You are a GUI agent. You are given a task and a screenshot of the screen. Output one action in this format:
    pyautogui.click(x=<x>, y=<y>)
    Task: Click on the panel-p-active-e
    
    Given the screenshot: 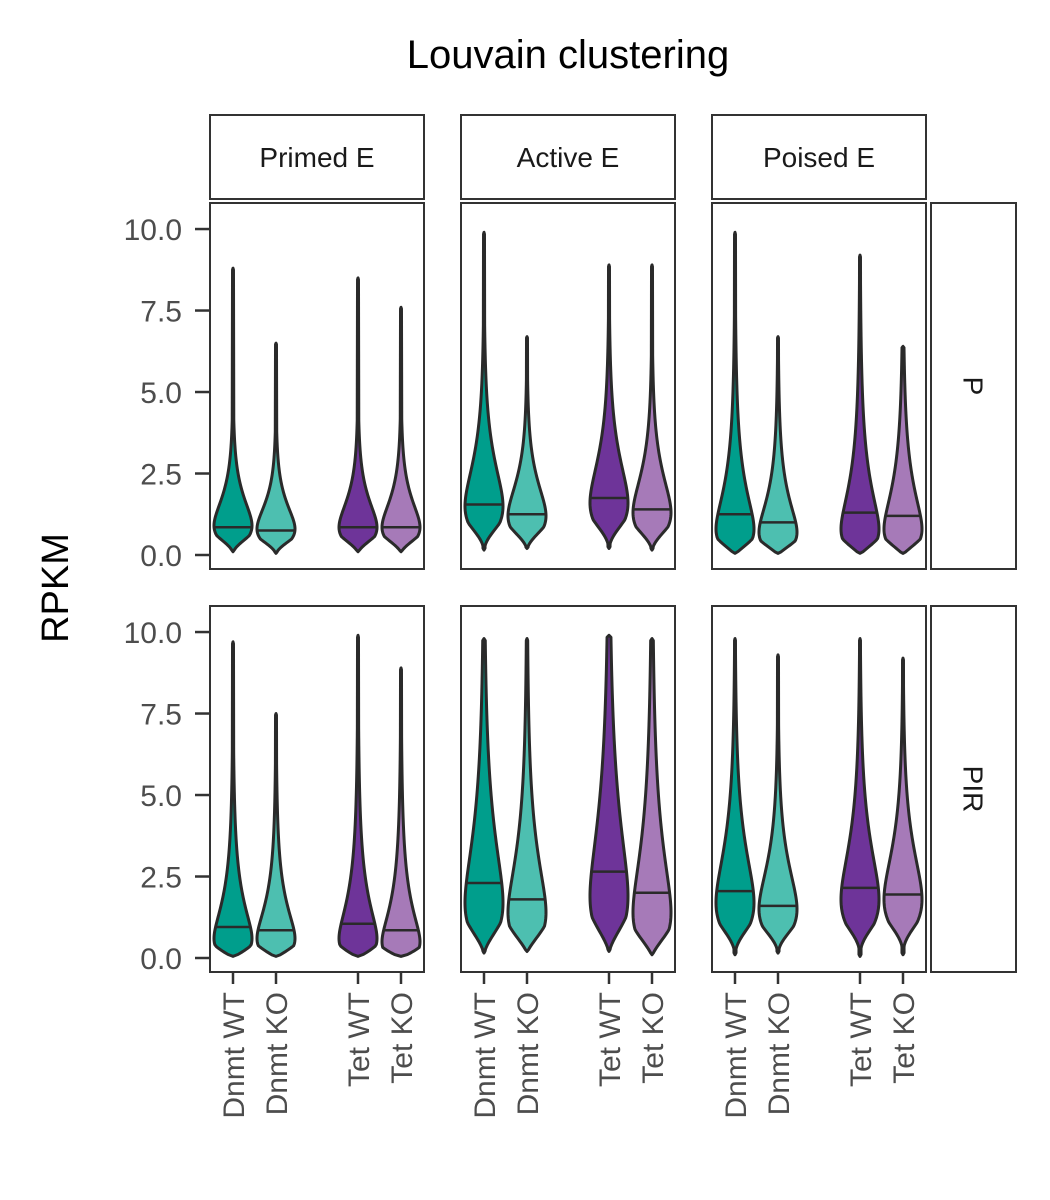 What is the action you would take?
    pyautogui.click(x=568, y=386)
    